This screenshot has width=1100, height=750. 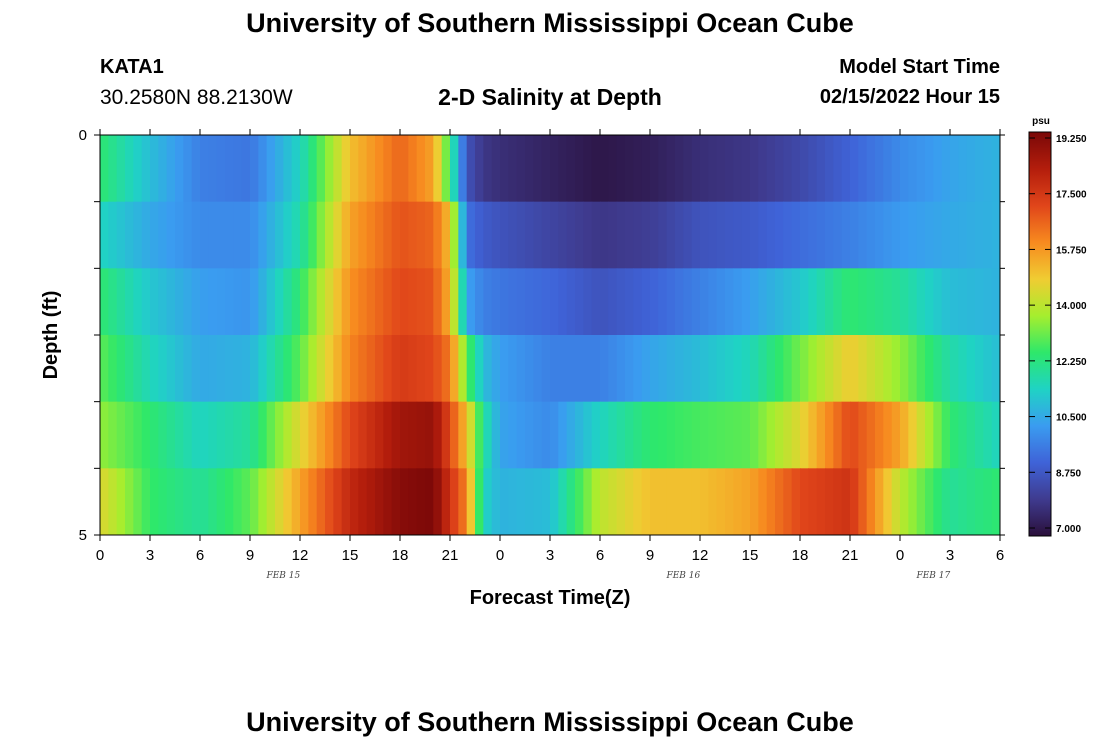 What do you see at coordinates (1068, 529) in the screenshot?
I see `colorbar-tick-label: 7.000` at bounding box center [1068, 529].